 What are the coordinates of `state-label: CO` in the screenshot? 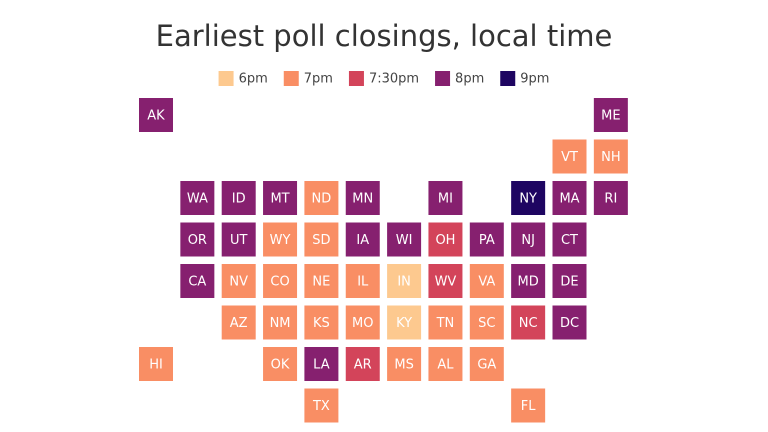 It's located at (279, 282).